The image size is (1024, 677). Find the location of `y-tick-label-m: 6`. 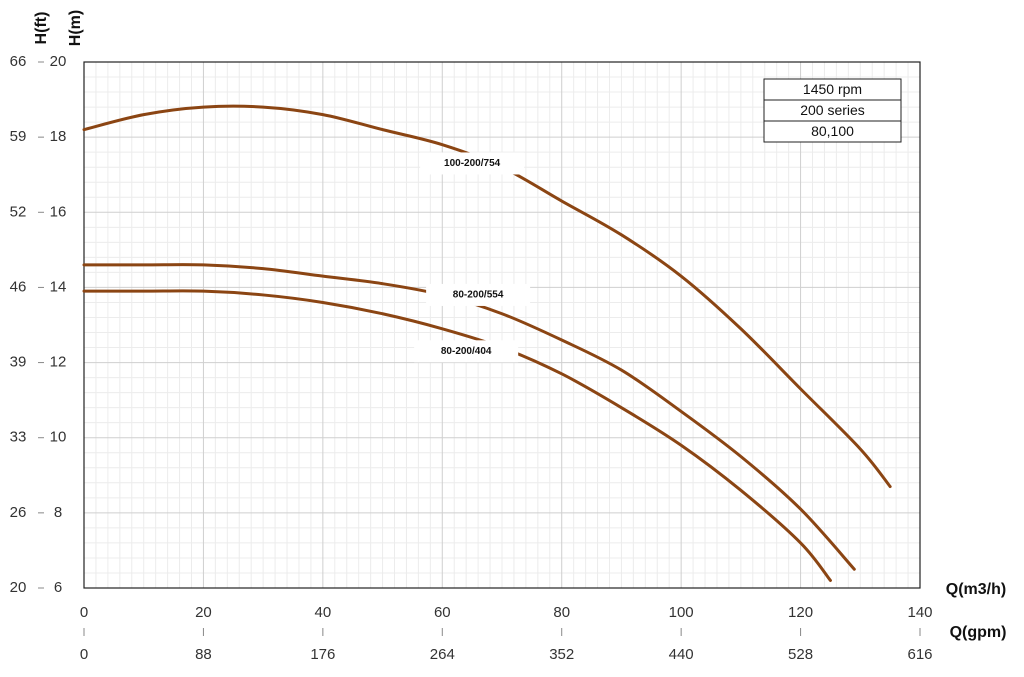

y-tick-label-m: 6 is located at coordinates (58, 587).